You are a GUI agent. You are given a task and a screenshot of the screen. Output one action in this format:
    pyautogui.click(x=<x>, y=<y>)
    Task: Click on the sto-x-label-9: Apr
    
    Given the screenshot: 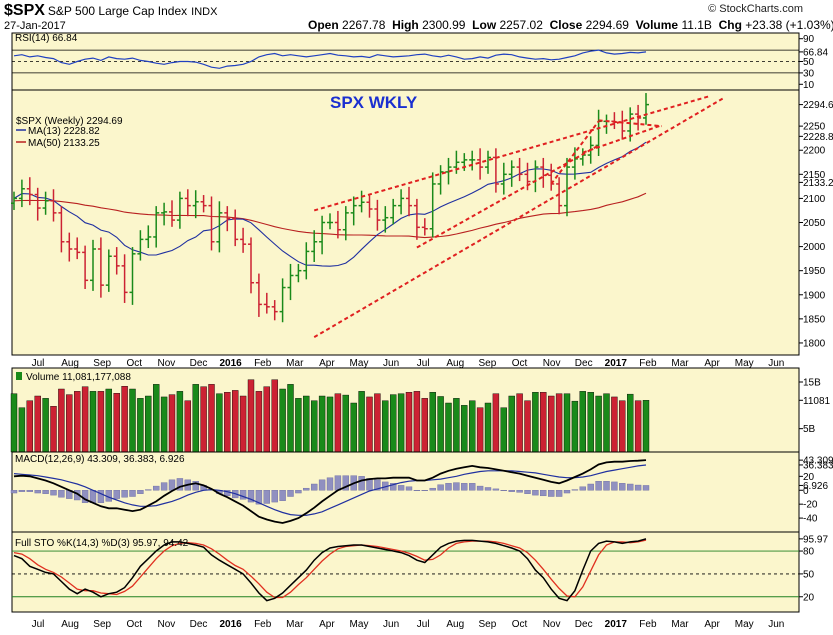 What is the action you would take?
    pyautogui.click(x=327, y=624)
    